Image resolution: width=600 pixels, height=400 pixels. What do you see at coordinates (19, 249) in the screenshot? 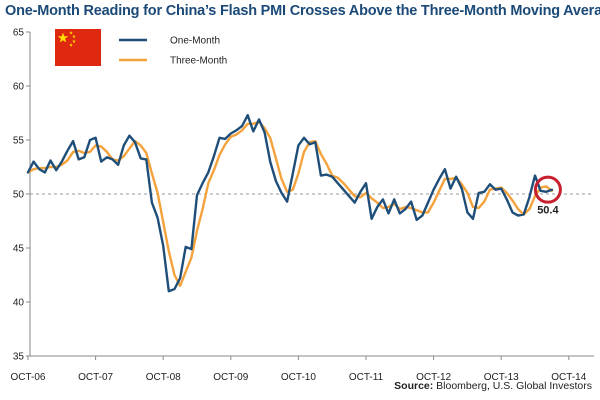
I see `y-tick-label: 45` at bounding box center [19, 249].